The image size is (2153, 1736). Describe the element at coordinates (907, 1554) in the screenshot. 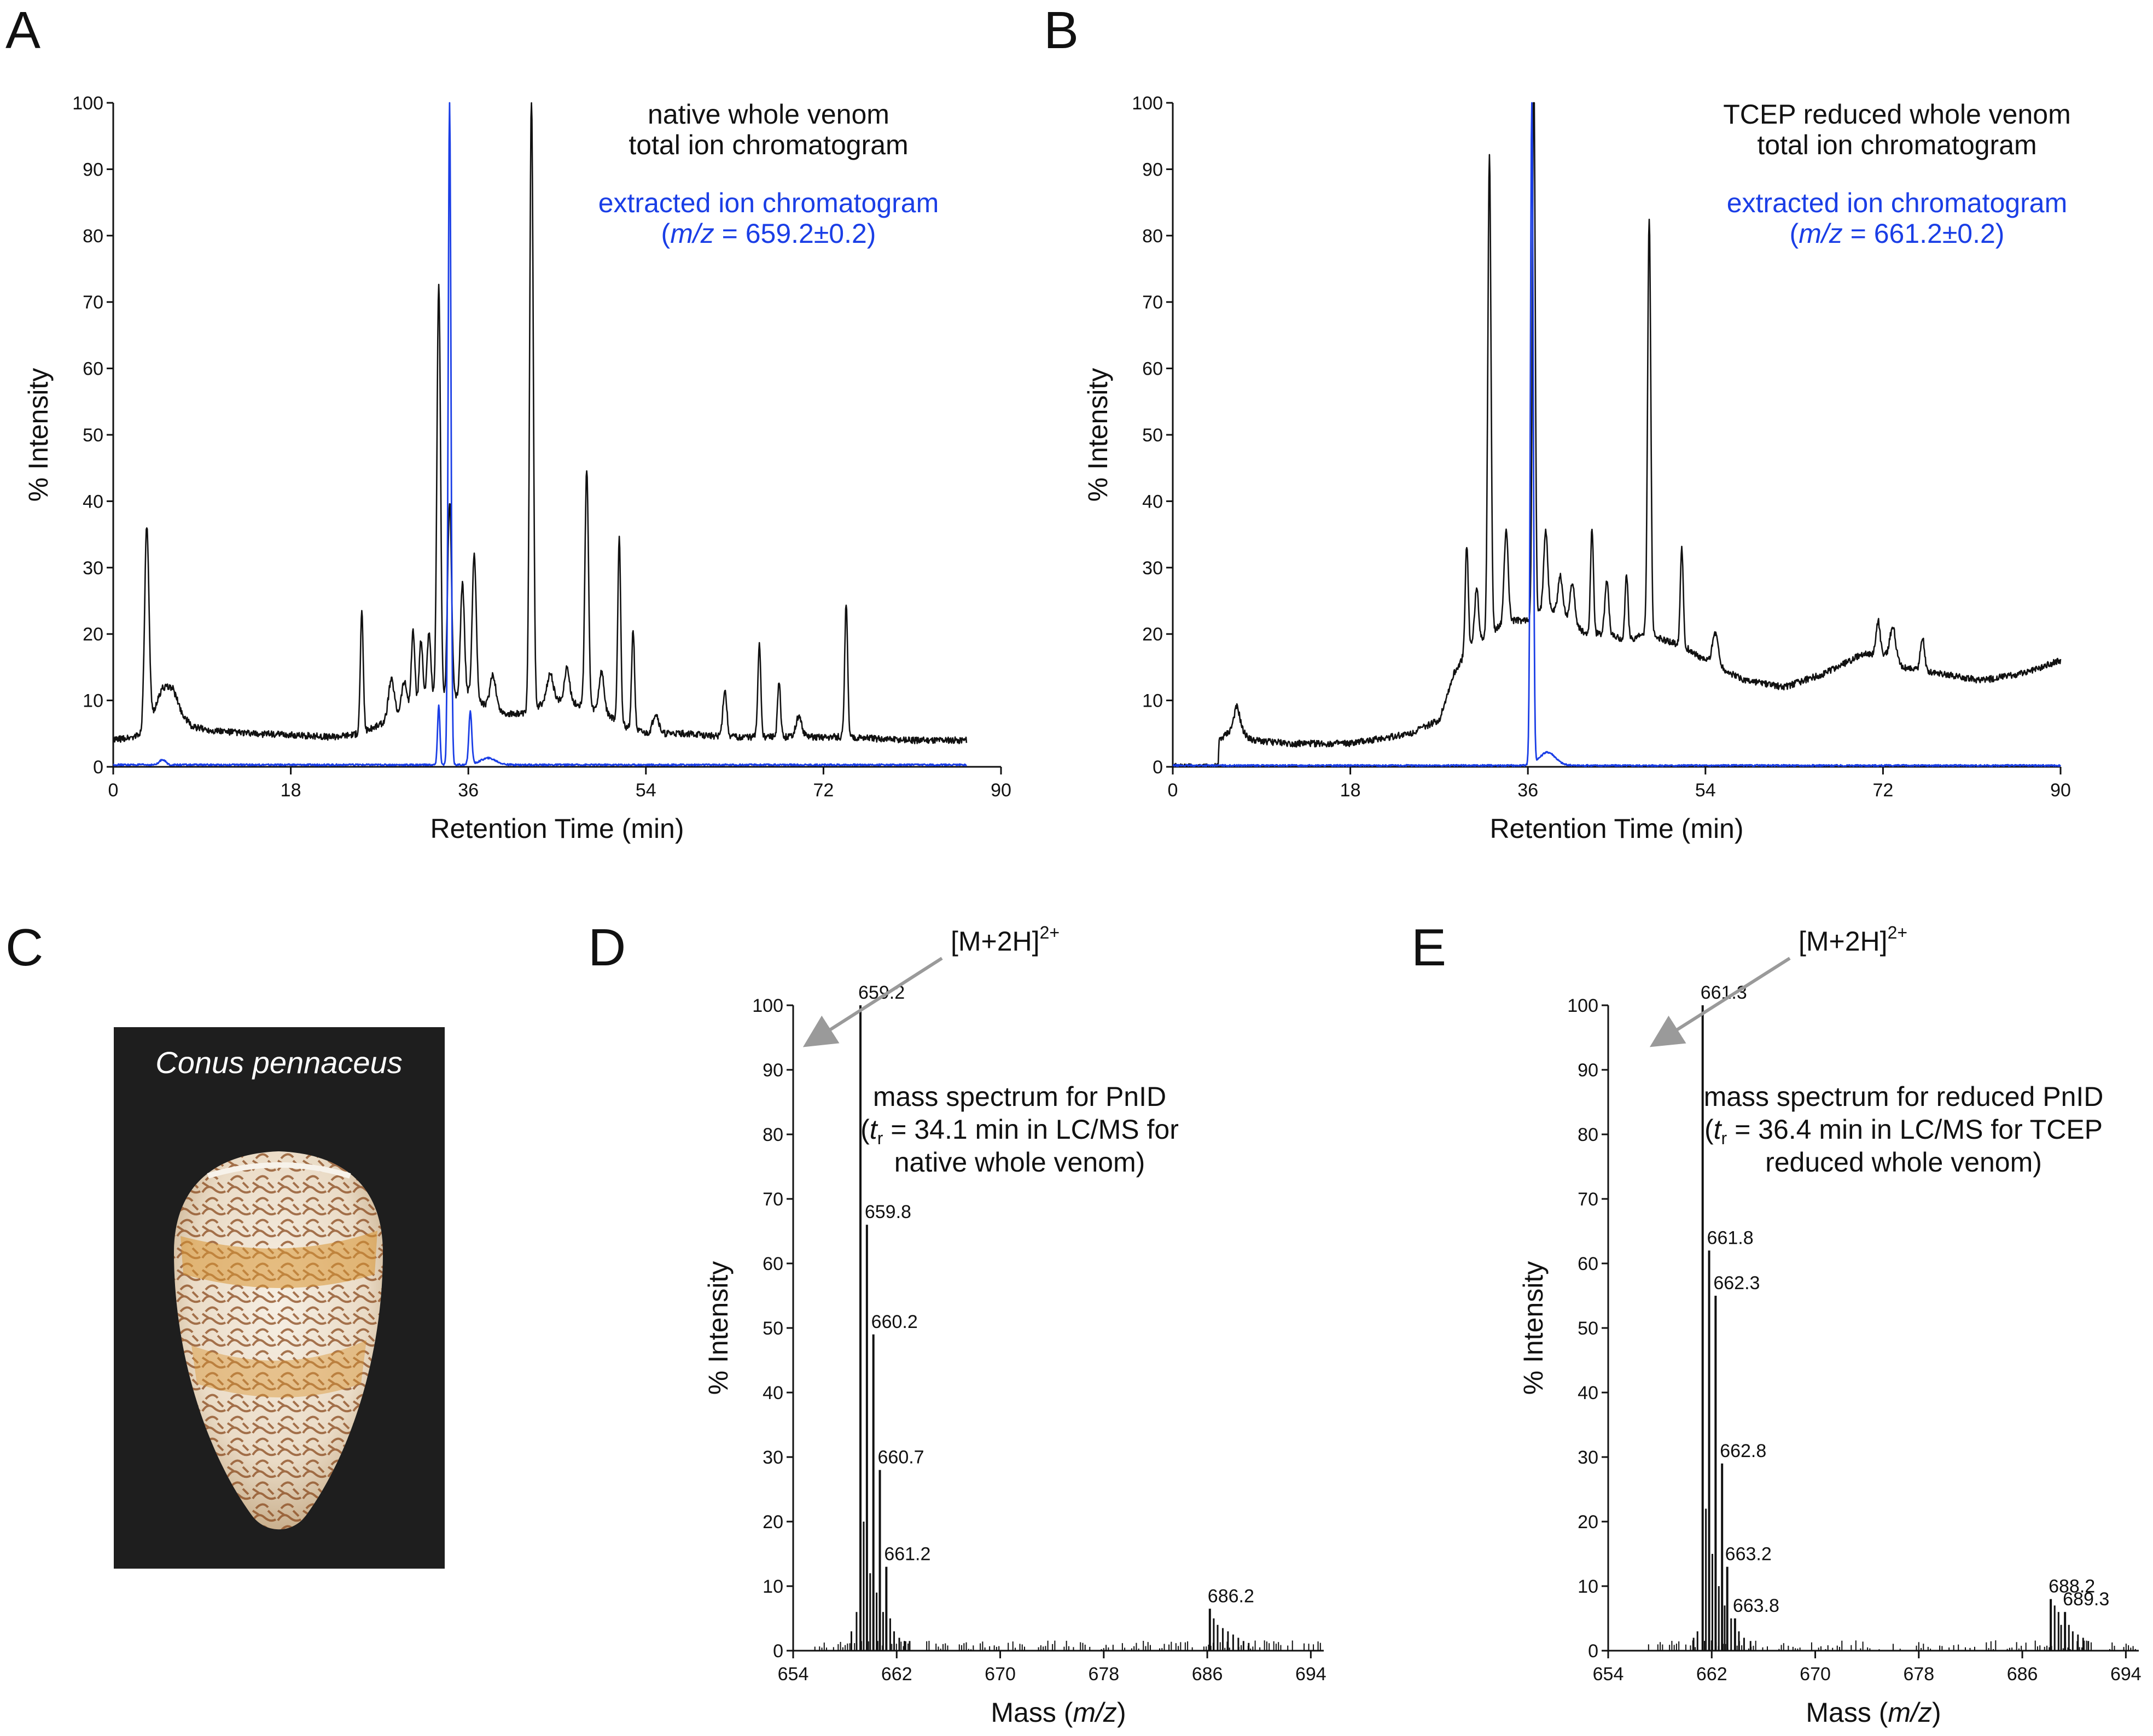

I see `peak-label: 661.2` at that location.